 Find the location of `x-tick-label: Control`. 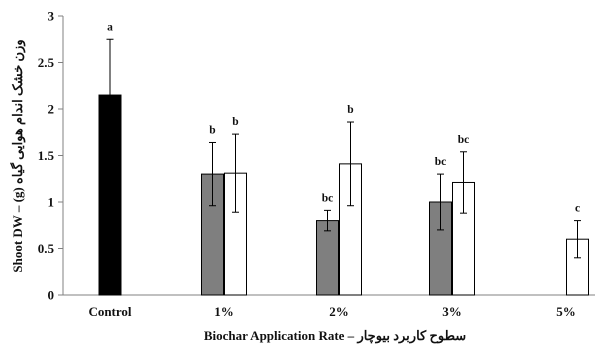

x-tick-label: Control is located at coordinates (109, 311).